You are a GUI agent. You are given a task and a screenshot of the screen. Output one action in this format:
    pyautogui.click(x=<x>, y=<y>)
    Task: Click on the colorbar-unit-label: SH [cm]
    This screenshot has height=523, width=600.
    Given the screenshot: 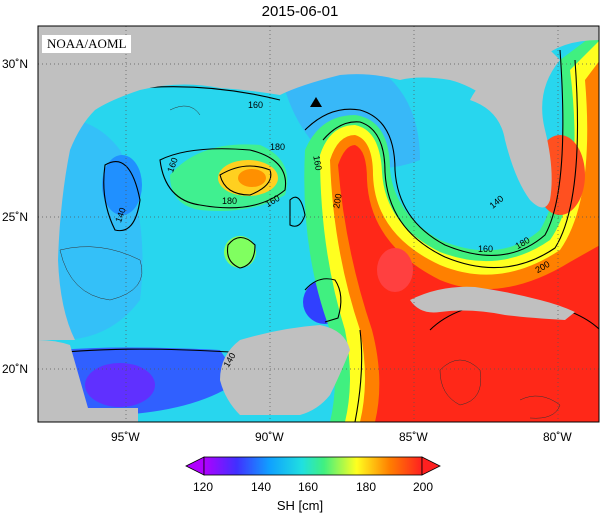 What is the action you would take?
    pyautogui.click(x=300, y=505)
    